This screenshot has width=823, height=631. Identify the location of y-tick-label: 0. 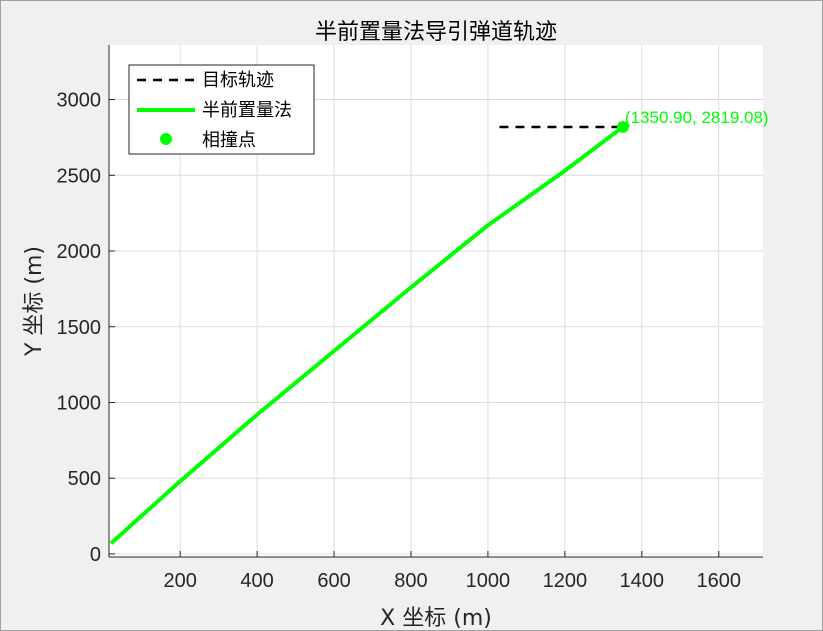
(95, 555).